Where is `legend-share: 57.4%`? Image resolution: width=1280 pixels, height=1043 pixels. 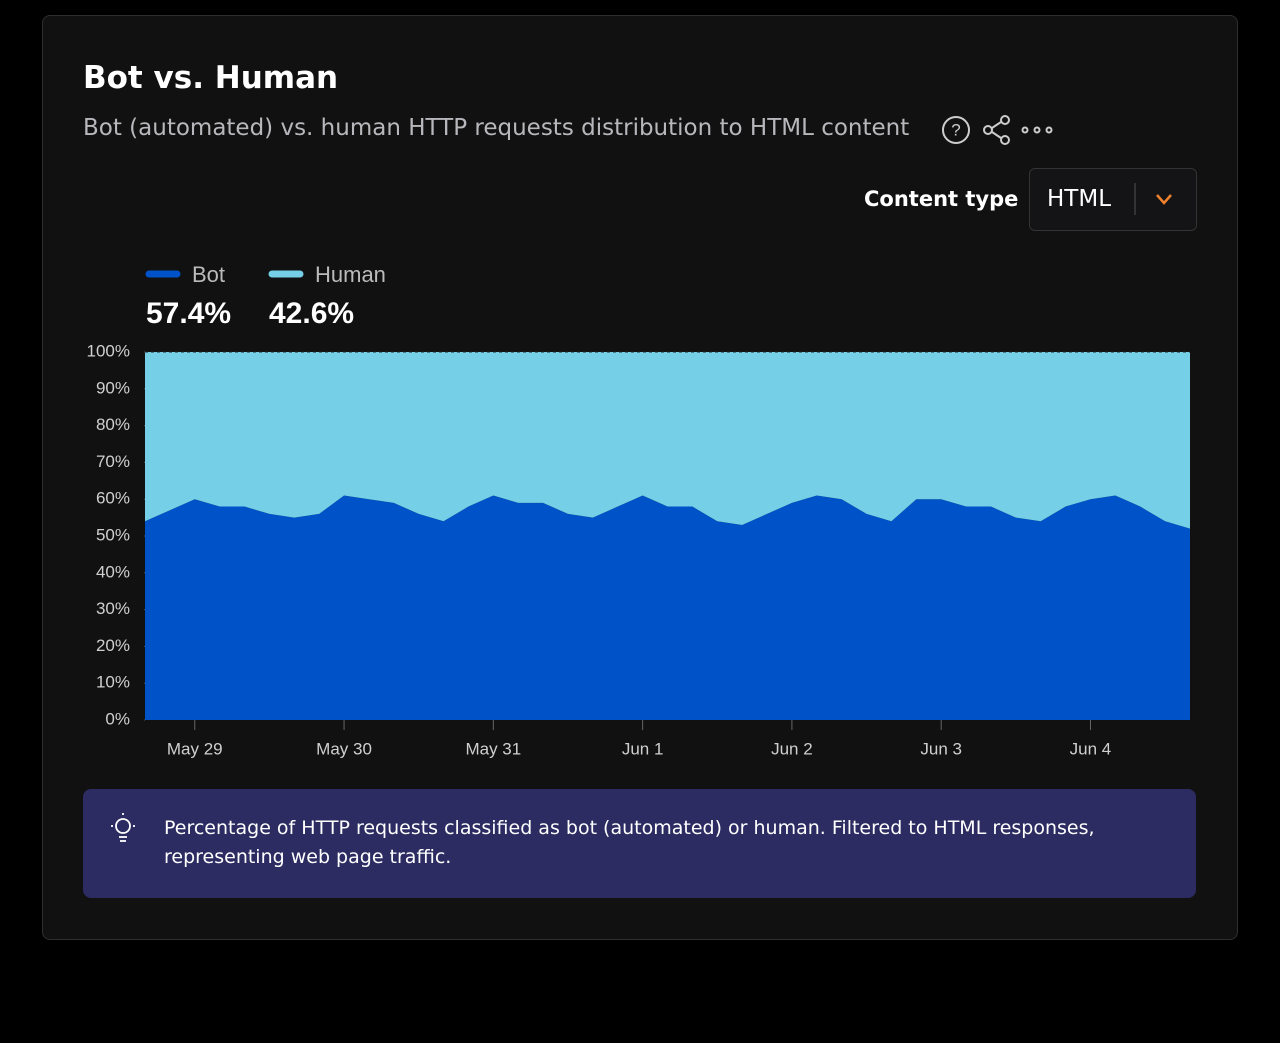
legend-share: 57.4% is located at coordinates (188, 313).